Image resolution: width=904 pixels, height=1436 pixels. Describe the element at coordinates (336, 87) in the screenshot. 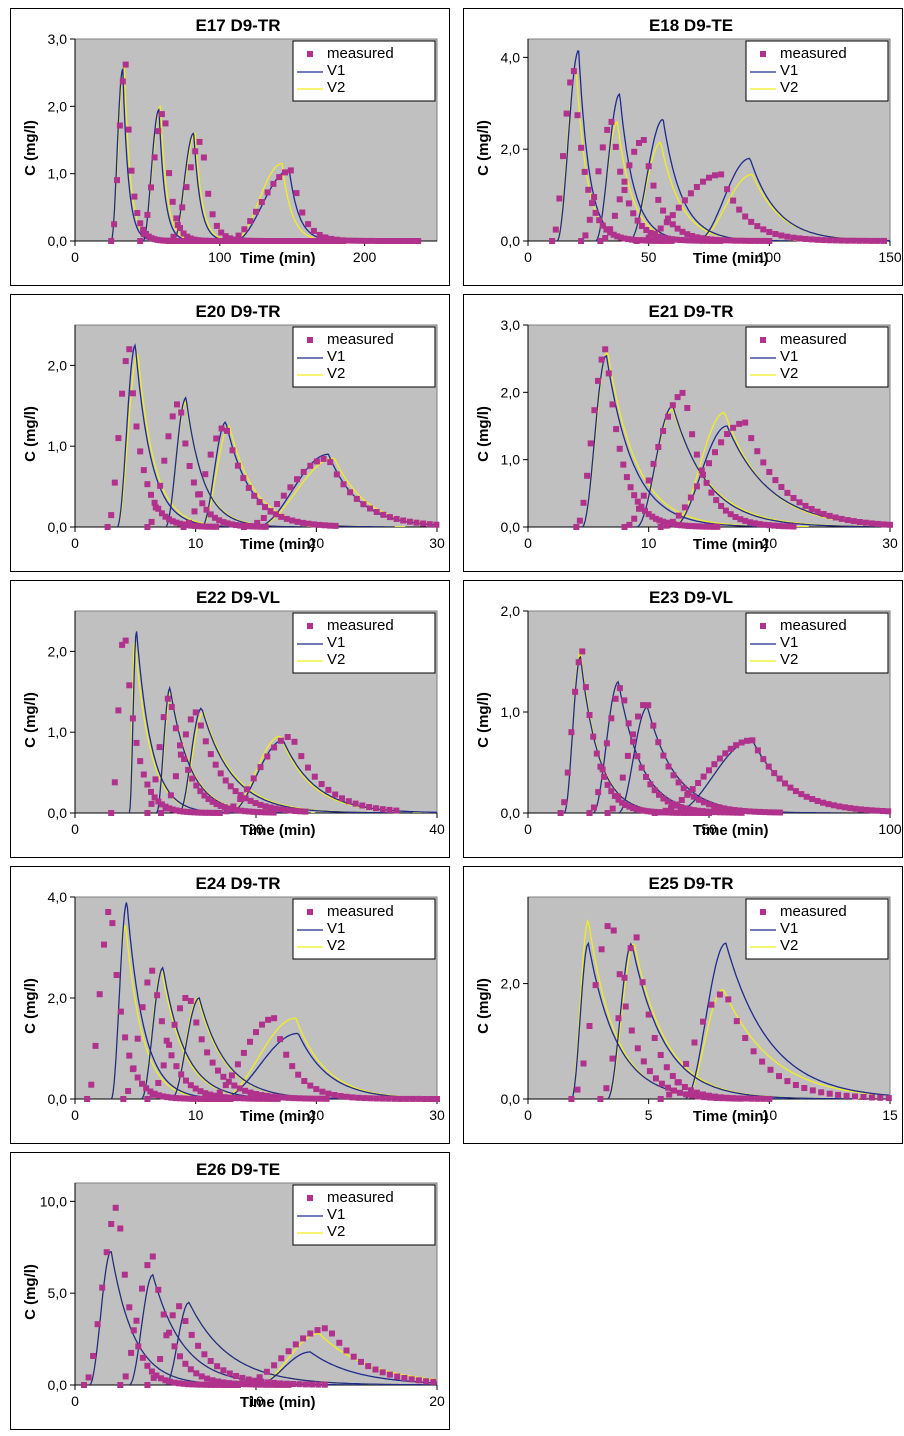

I see `legend-v2: V2` at that location.